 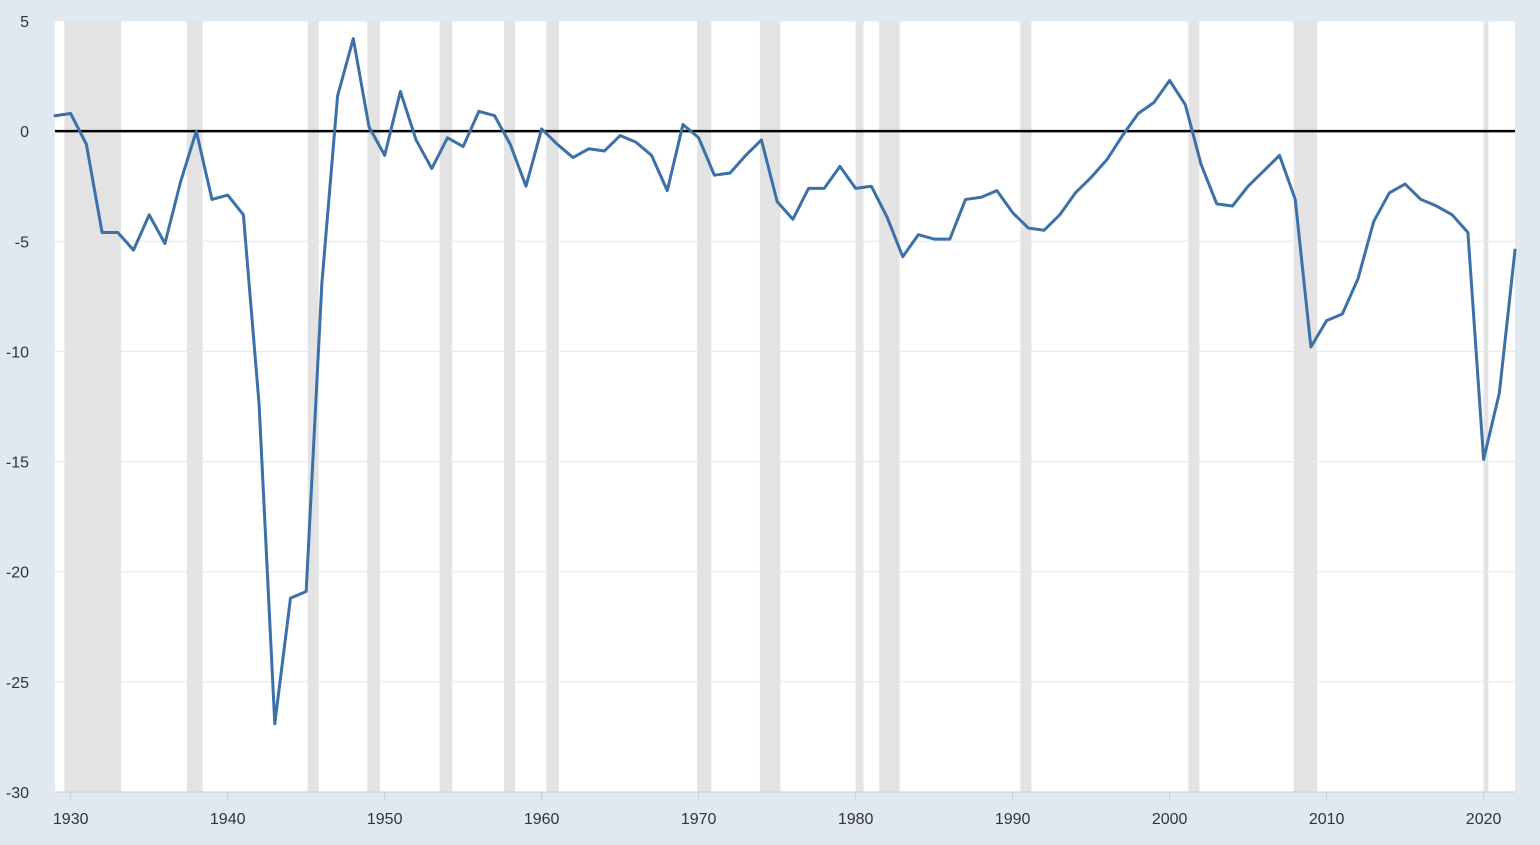 I want to click on y-tick-label--5: -5, so click(x=22, y=242).